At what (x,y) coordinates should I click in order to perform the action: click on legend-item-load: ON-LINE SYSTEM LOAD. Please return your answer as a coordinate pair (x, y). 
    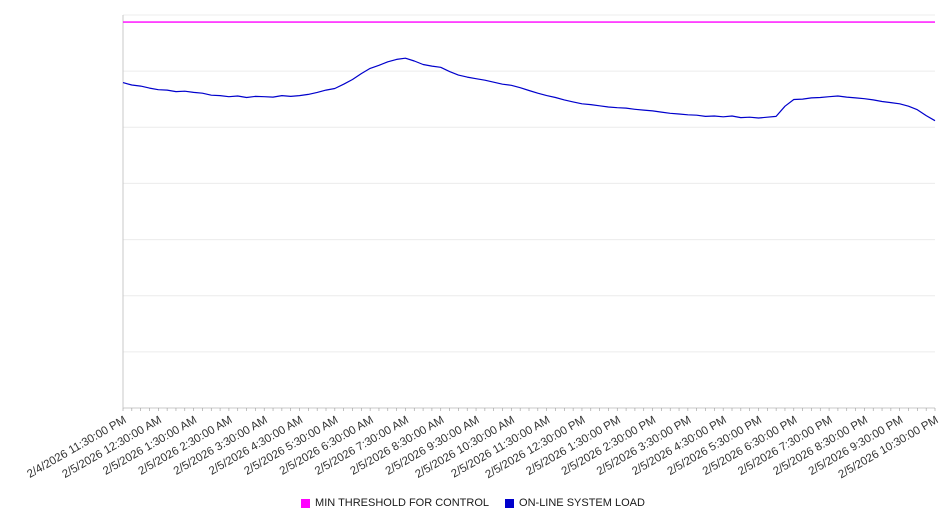
    Looking at the image, I should click on (575, 503).